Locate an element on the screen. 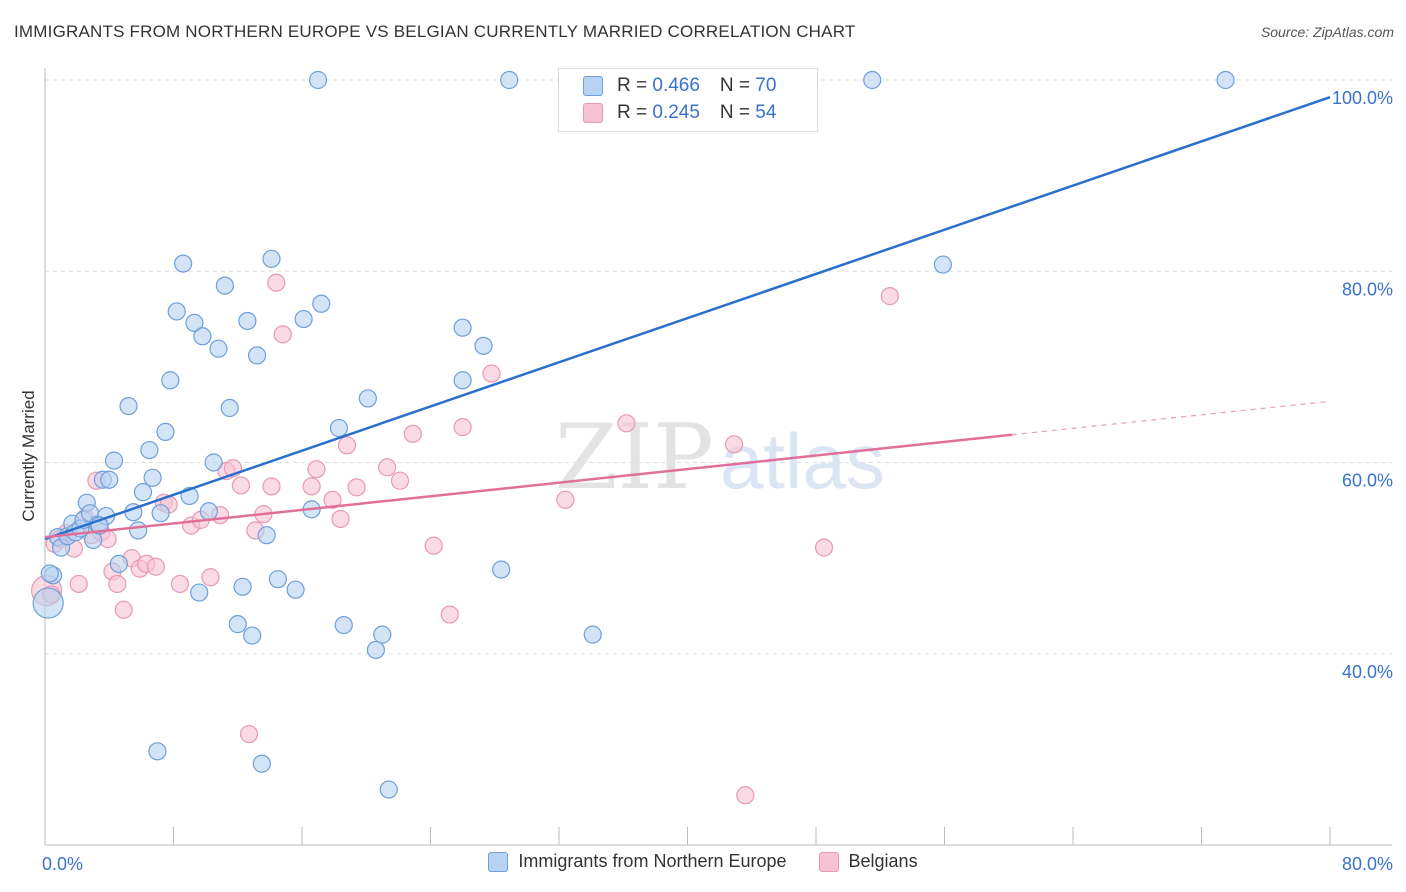 The width and height of the screenshot is (1406, 892). x-tick-label: 0.0% is located at coordinates (62, 864).